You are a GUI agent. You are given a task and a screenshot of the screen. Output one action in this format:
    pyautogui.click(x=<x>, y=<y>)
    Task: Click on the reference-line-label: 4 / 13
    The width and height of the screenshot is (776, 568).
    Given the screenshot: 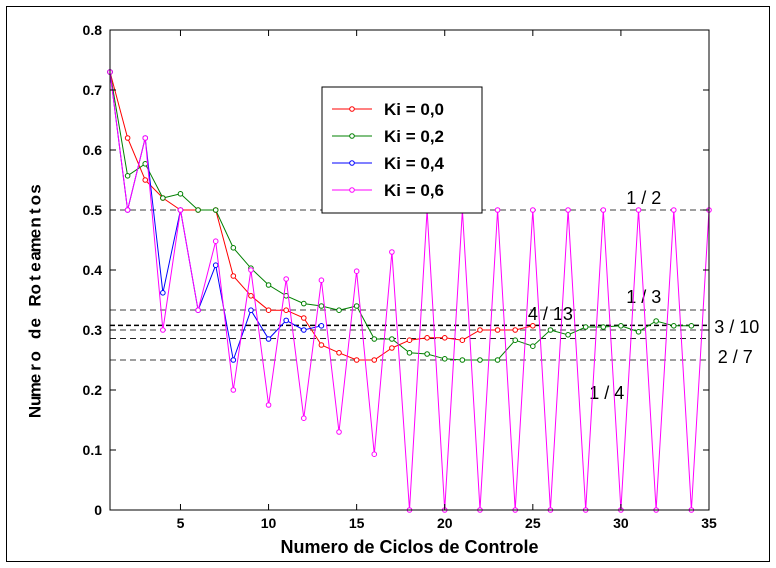 What is the action you would take?
    pyautogui.click(x=550, y=314)
    